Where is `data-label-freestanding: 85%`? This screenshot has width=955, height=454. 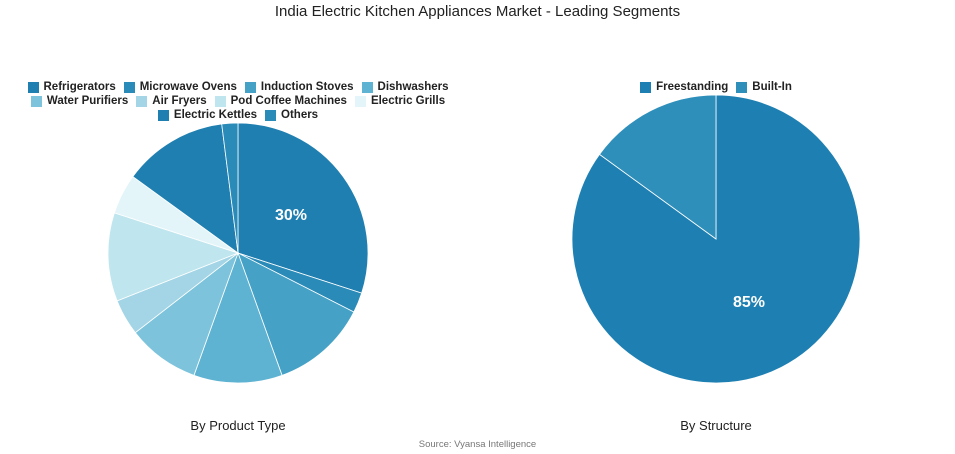
data-label-freestanding: 85% is located at coordinates (749, 302).